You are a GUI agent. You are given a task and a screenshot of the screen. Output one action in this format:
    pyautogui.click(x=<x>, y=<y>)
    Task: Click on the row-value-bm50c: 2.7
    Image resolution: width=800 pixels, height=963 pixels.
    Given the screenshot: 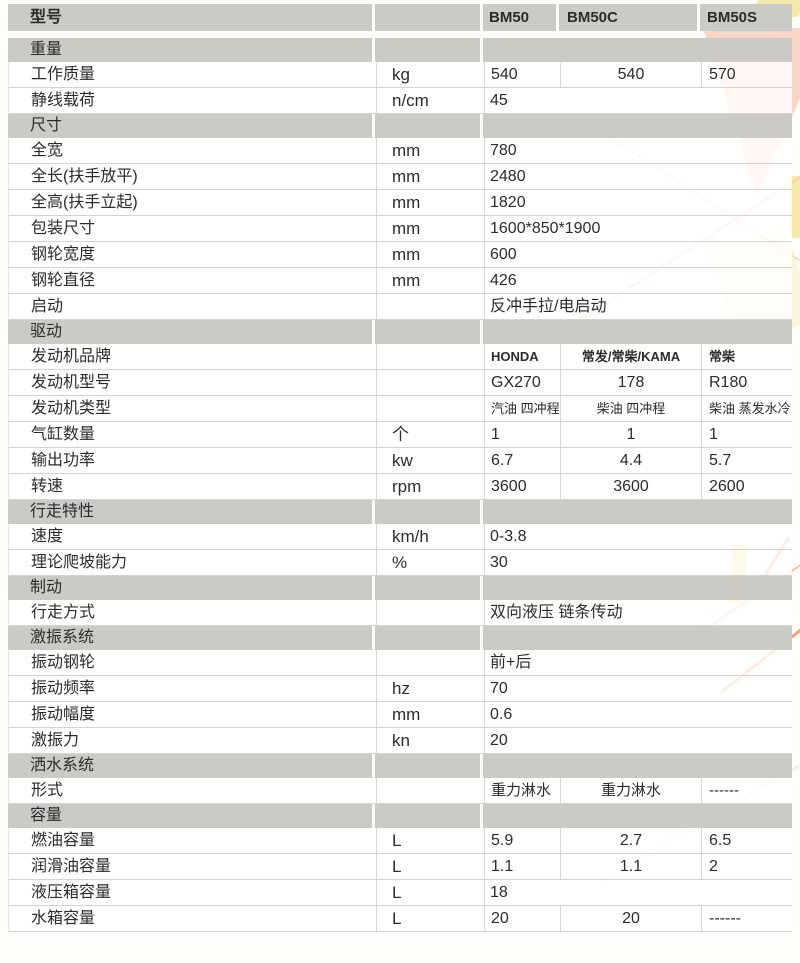 What is the action you would take?
    pyautogui.click(x=630, y=840)
    